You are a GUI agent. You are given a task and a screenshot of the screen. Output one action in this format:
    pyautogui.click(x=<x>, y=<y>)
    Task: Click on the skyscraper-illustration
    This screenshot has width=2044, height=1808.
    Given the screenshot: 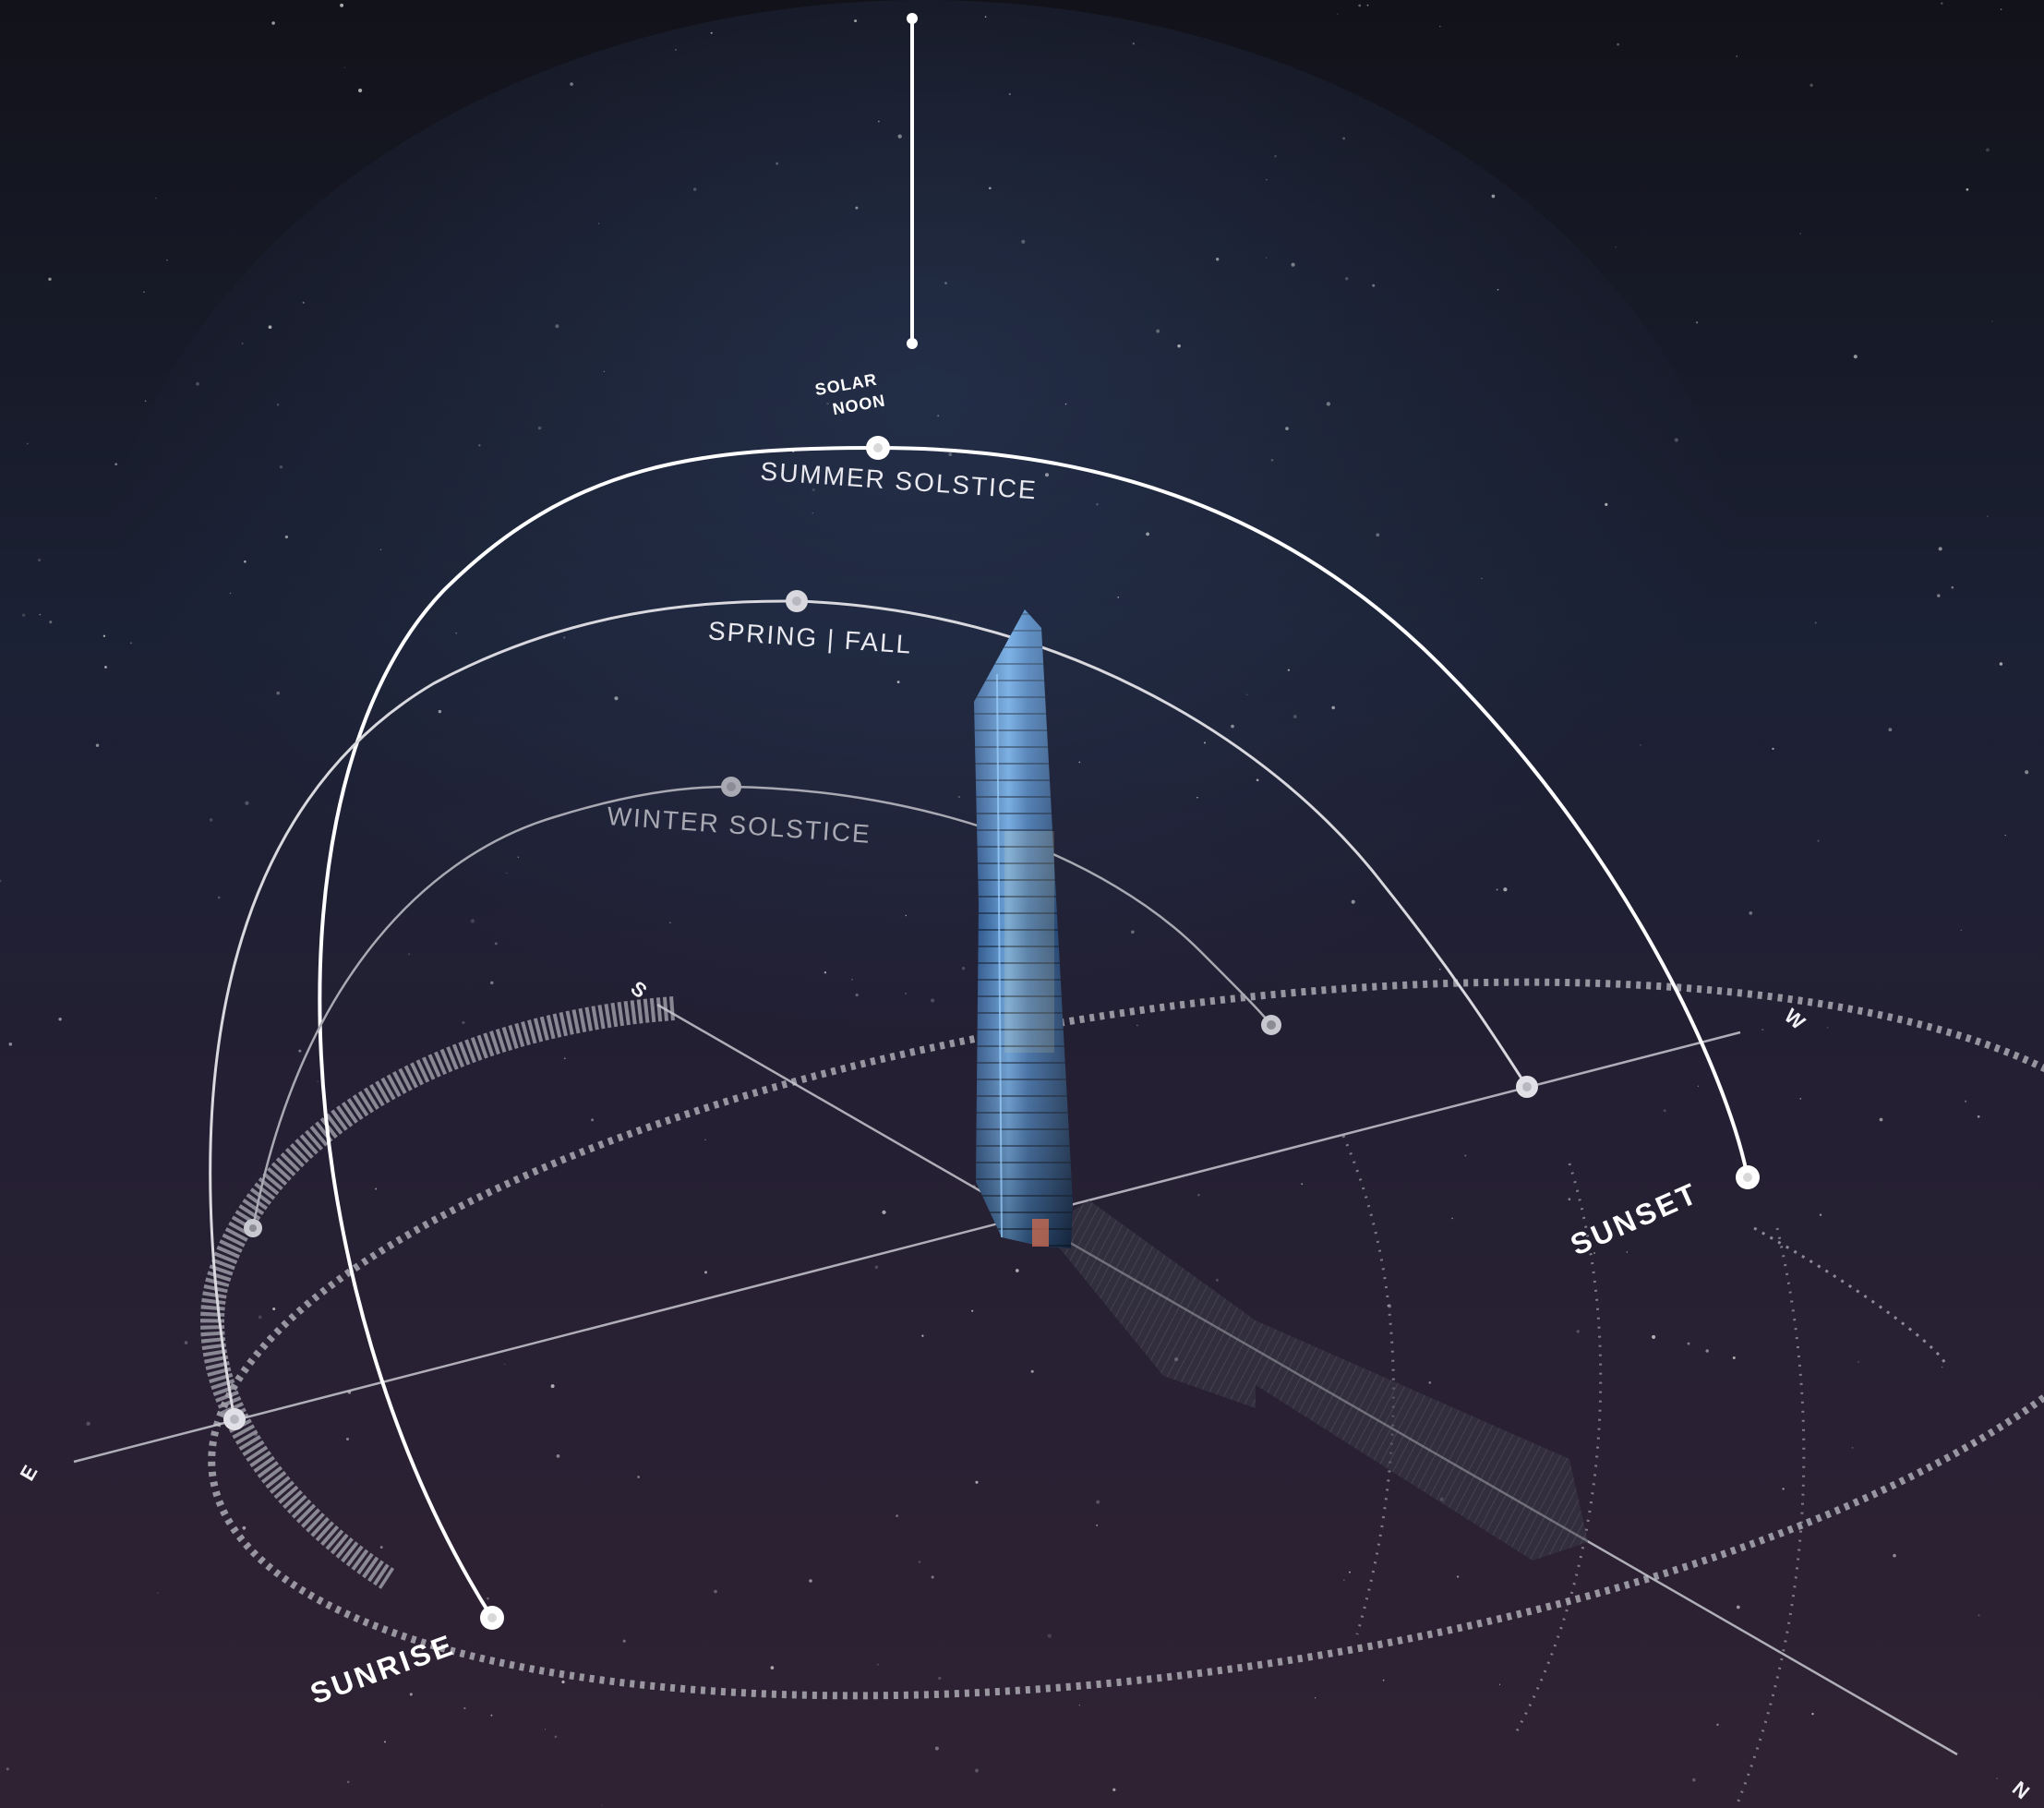 What is the action you would take?
    pyautogui.click(x=1023, y=928)
    